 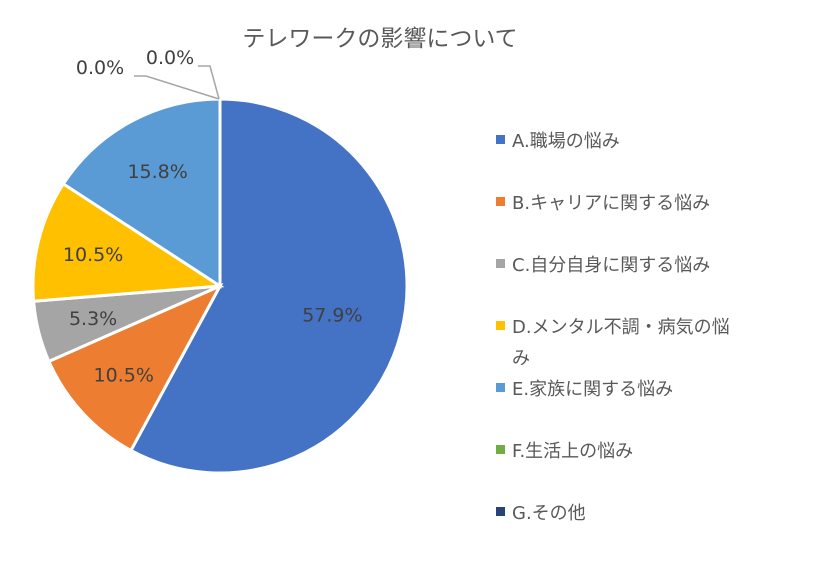 I want to click on legend-swatch-d, so click(x=500, y=325).